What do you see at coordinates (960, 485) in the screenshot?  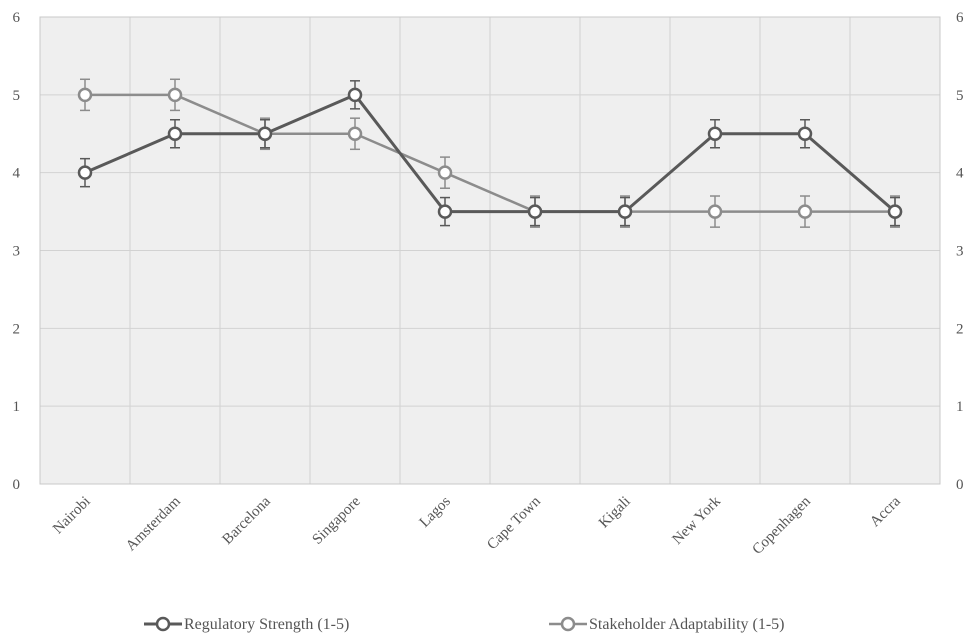 I see `secondary-y-tick-label: 0` at bounding box center [960, 485].